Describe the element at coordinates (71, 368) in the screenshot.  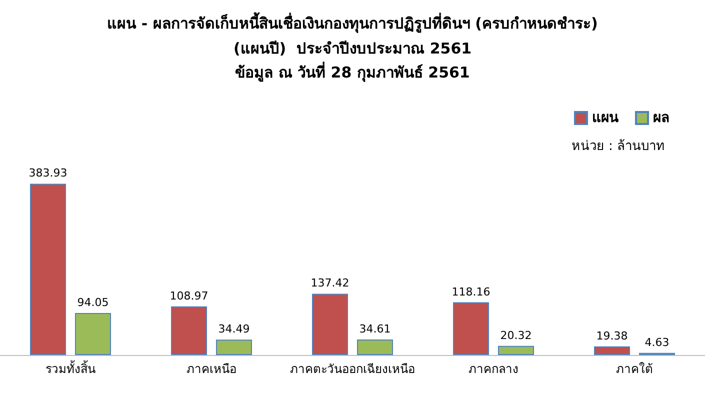
I see `x-tick-label: รวมทั้งสิ้น` at that location.